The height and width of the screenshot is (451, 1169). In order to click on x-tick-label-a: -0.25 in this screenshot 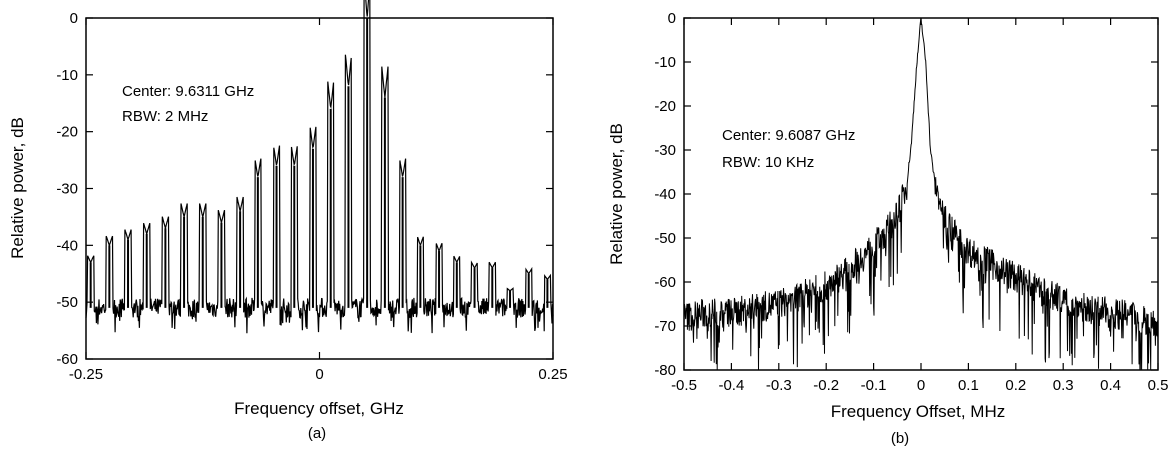, I will do `click(86, 374)`.